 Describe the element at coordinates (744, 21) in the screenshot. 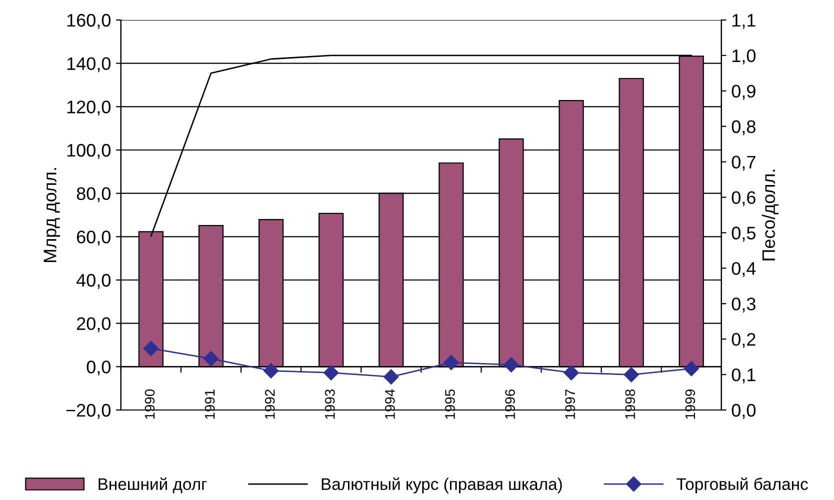

I see `y2-tick-label: 1,1` at that location.